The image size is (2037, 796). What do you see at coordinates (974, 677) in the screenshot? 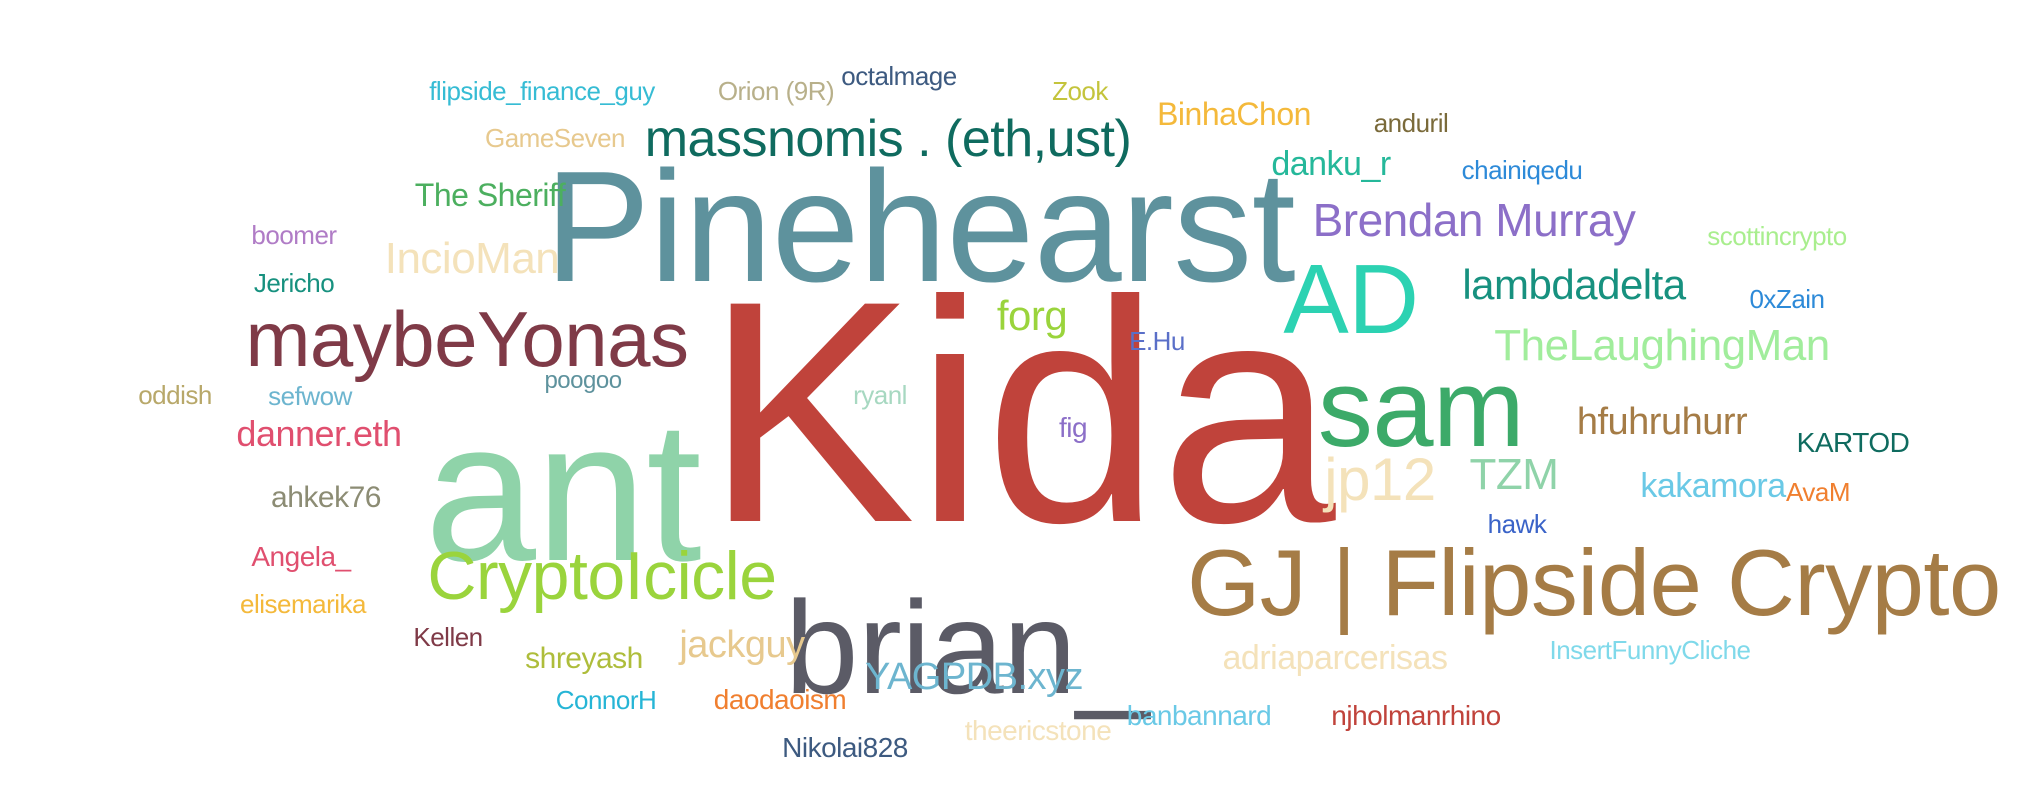
I see `word-yagpdb-xyz: YAGPDB.xyz` at bounding box center [974, 677].